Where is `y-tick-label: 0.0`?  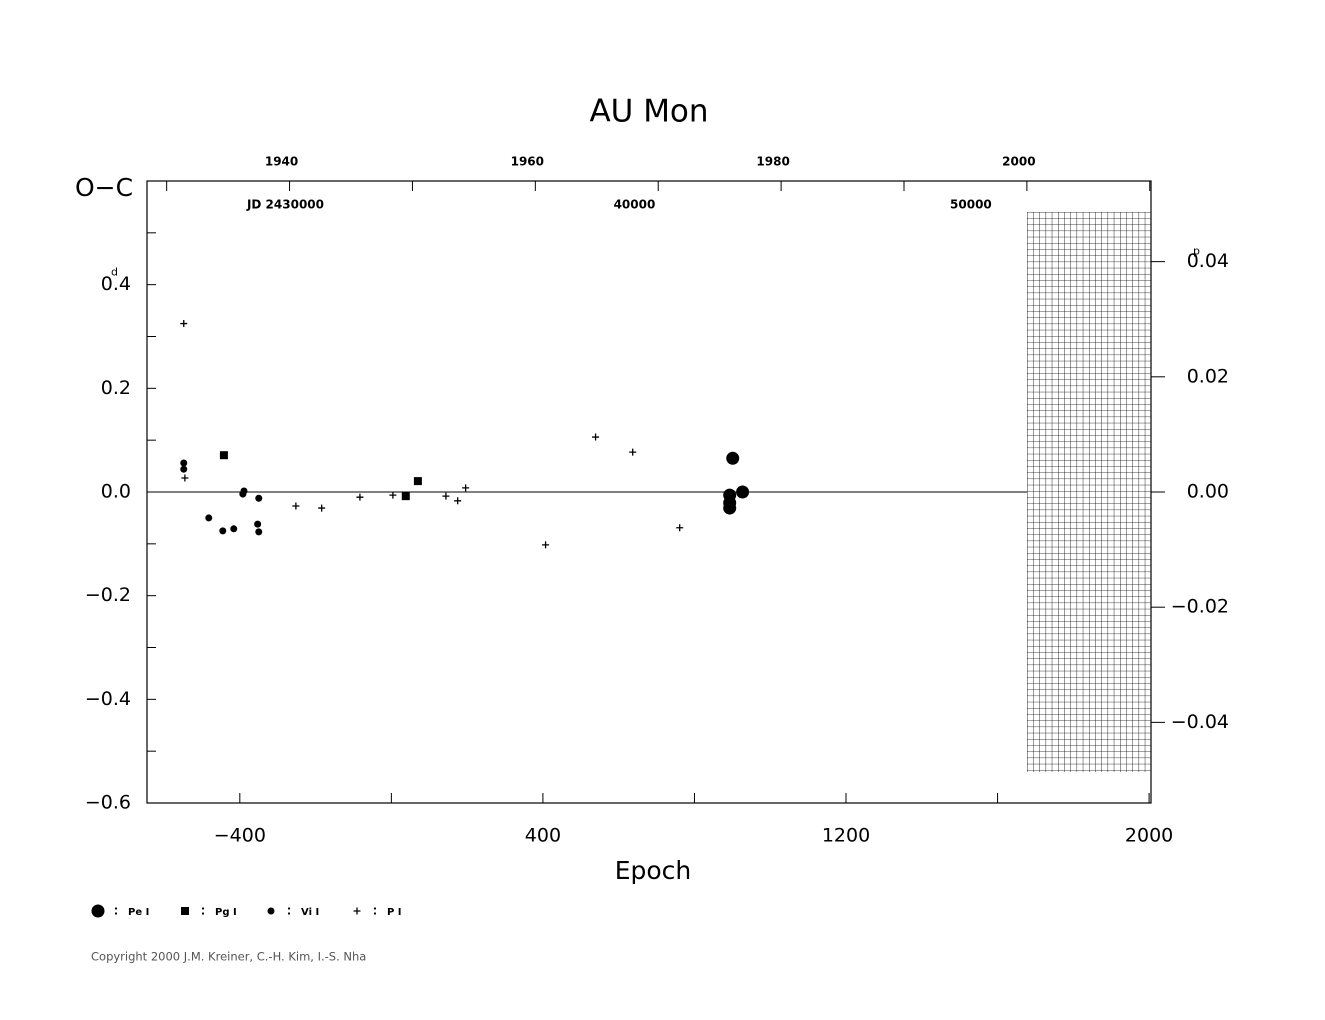
y-tick-label: 0.0 is located at coordinates (116, 492).